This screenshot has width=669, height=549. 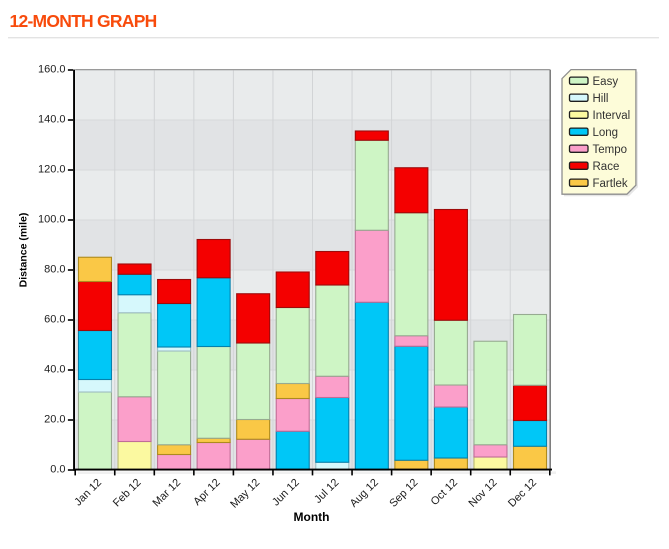 What do you see at coordinates (610, 184) in the screenshot?
I see `svg-text: Fartlek` at bounding box center [610, 184].